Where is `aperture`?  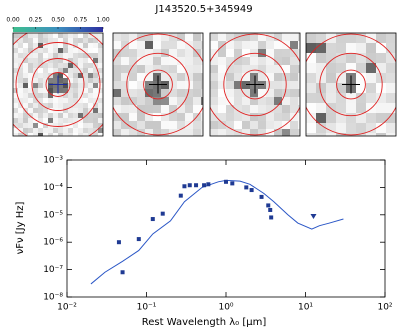 aperture is located at coordinates (58, 84).